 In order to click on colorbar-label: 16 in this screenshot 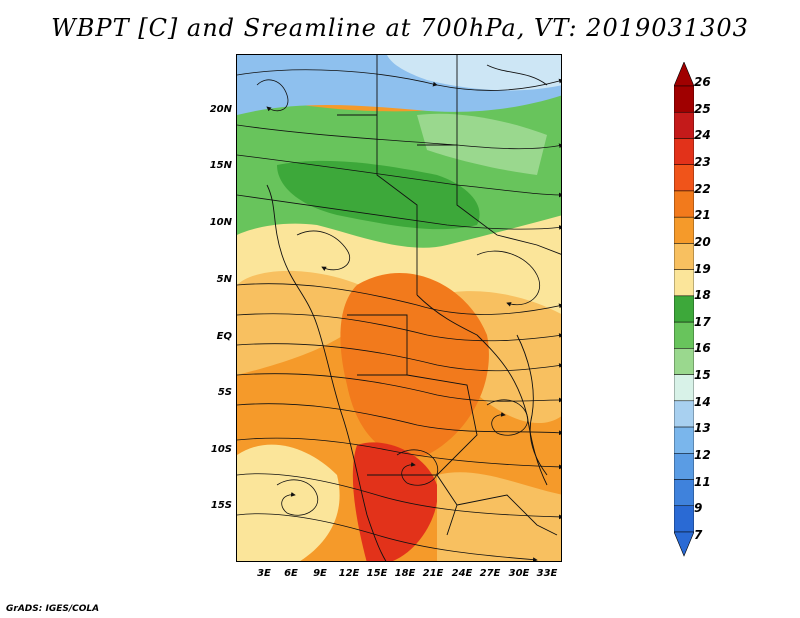, I will do `click(702, 348)`.